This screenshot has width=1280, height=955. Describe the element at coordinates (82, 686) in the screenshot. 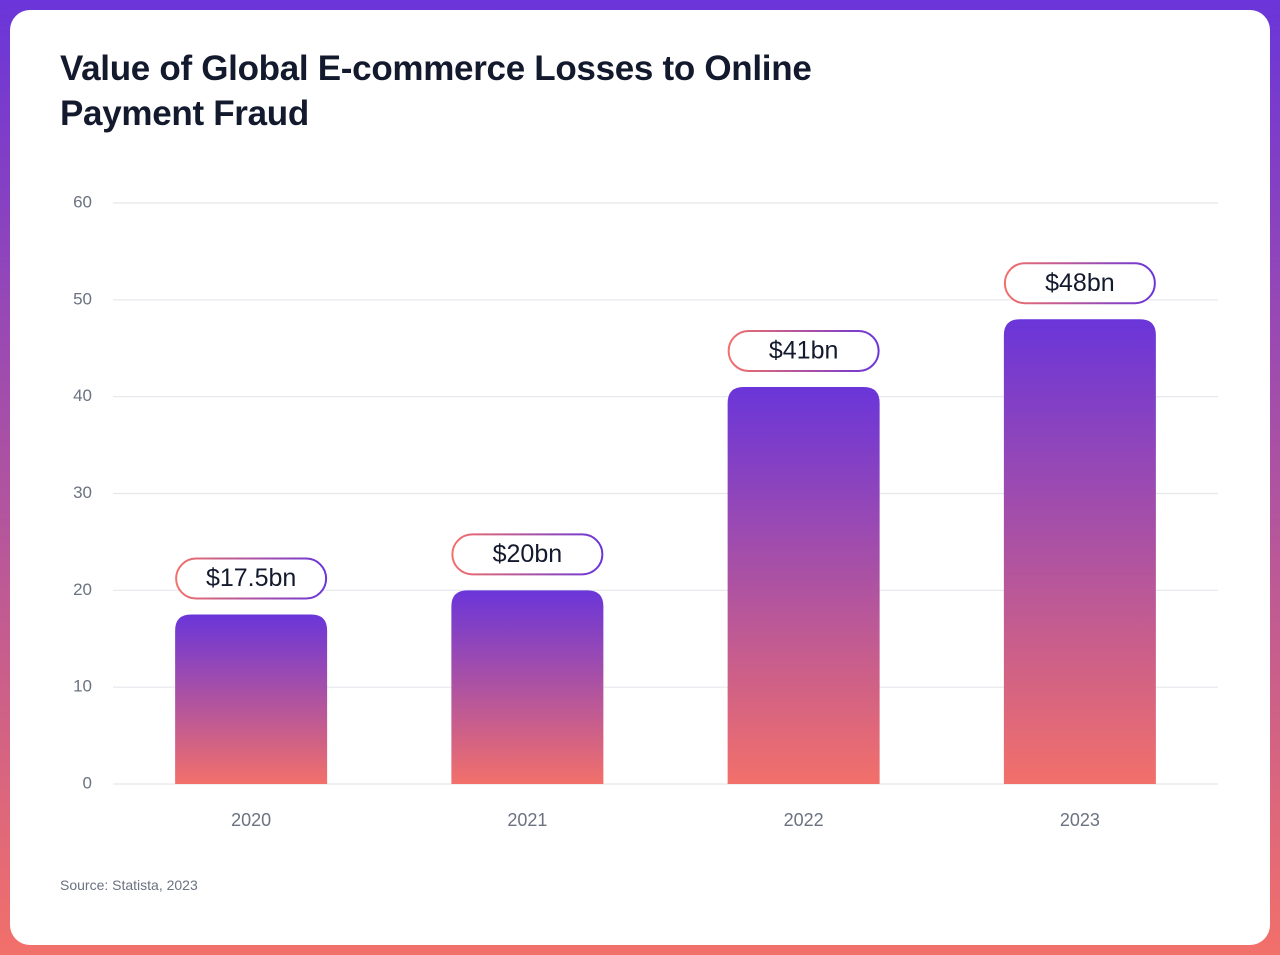

I see `y-tick-label: 10` at that location.